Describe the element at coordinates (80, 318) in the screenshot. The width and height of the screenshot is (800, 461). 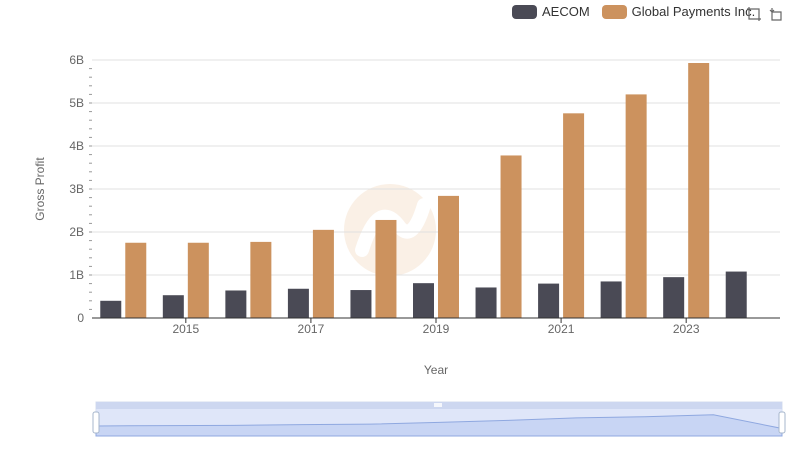
I see `y-tick-label: 0` at that location.